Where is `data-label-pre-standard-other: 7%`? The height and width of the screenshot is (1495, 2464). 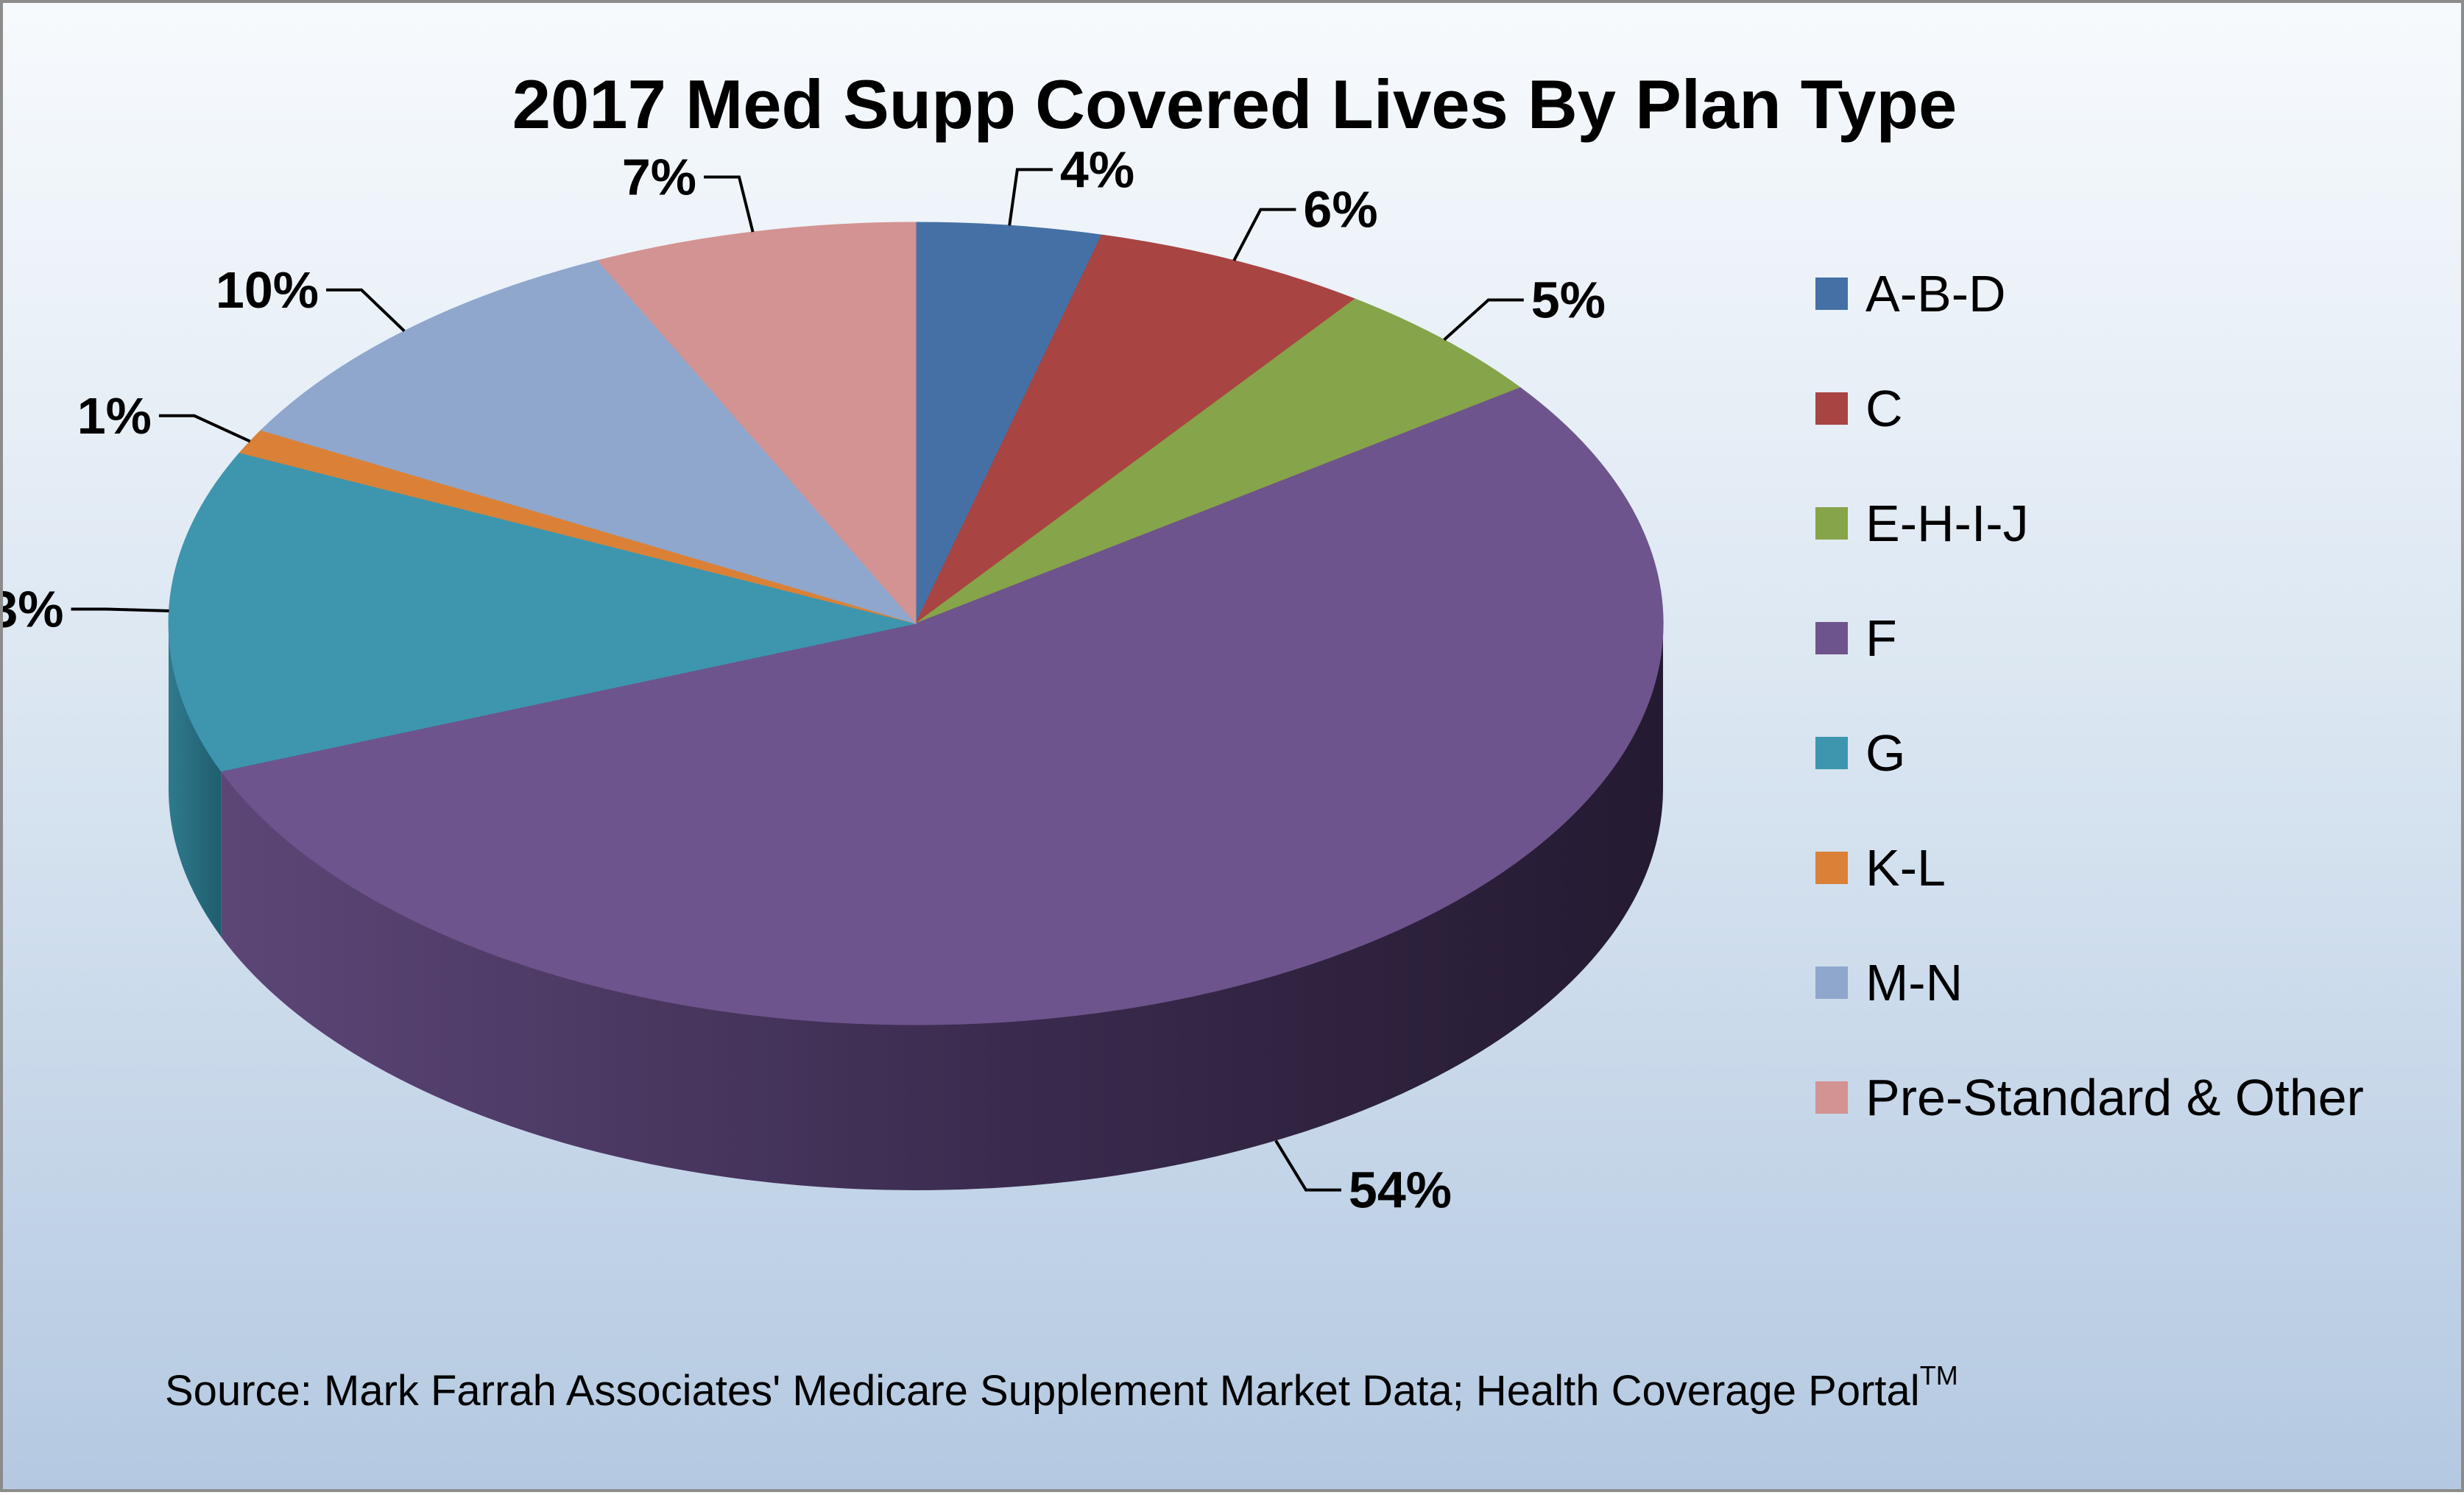
data-label-pre-standard-other: 7% is located at coordinates (659, 177).